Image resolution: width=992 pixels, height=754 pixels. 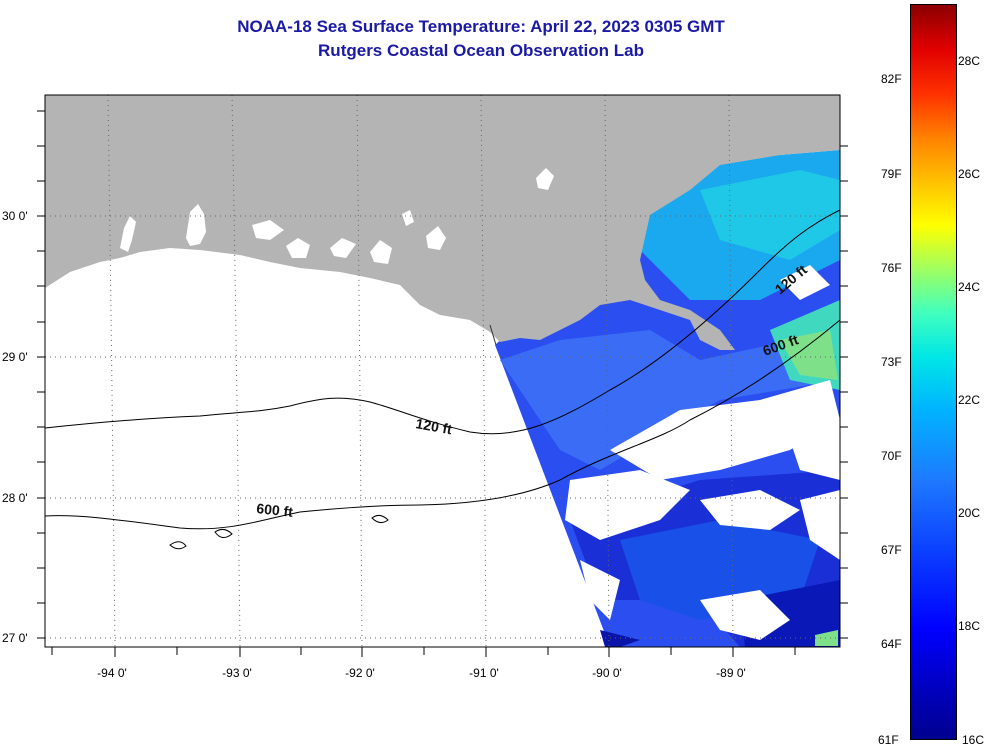 What do you see at coordinates (15, 638) in the screenshot?
I see `lat-label-27: 27 0'` at bounding box center [15, 638].